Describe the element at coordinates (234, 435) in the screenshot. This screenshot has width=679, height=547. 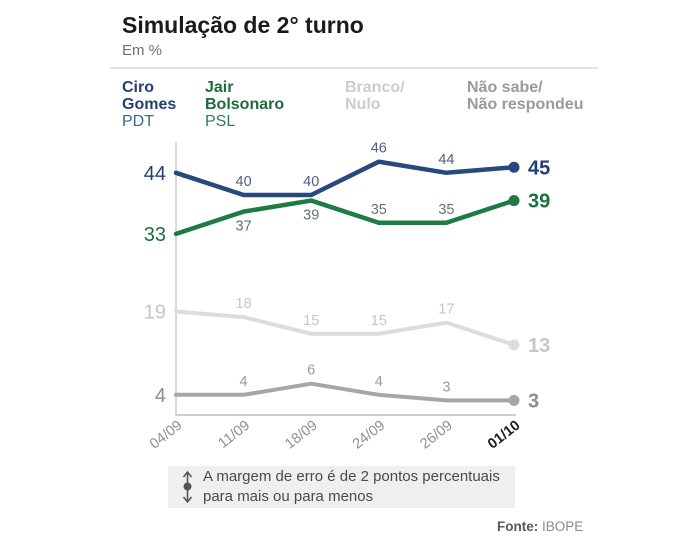
I see `x-tick-label-1: 11/09` at that location.